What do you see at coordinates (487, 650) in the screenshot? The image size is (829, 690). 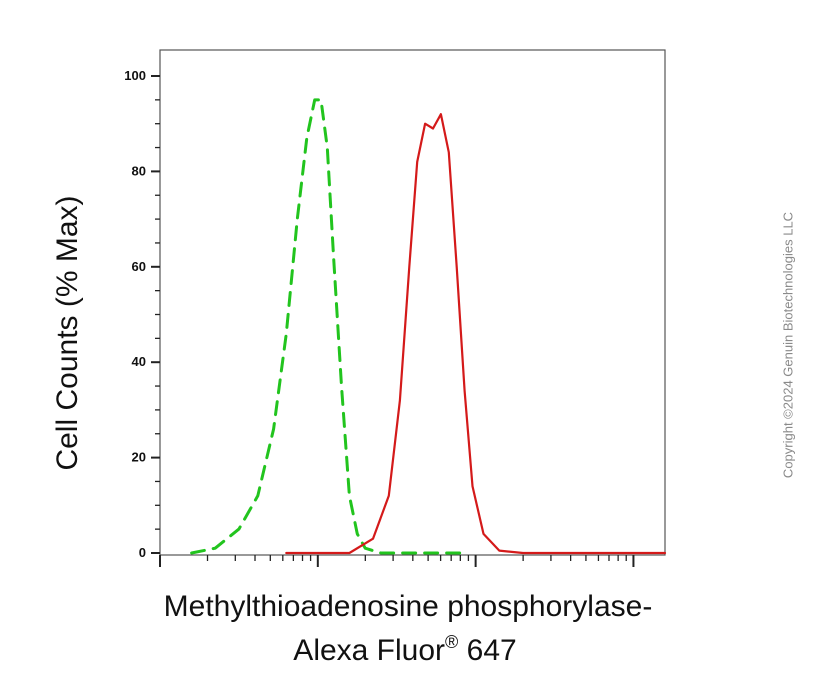 I see `x-axis-label-suffix: 647` at bounding box center [487, 650].